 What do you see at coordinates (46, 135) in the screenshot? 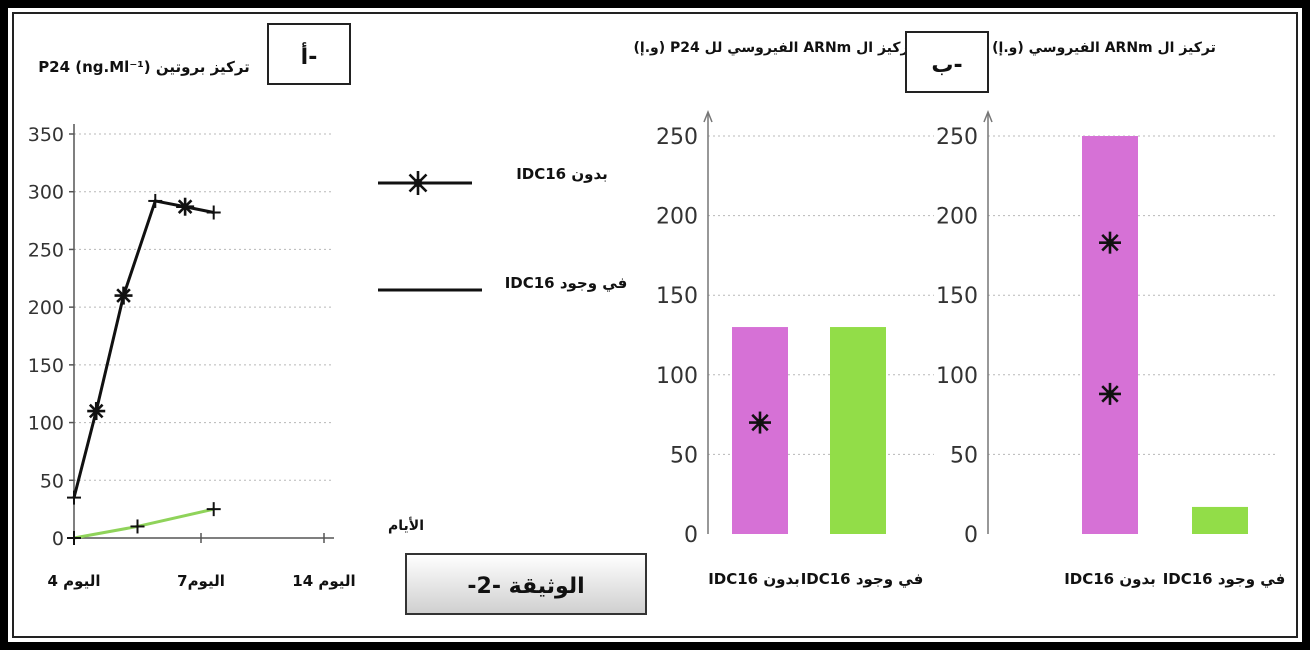
I see `line-y-tick-label: 350` at bounding box center [46, 135].